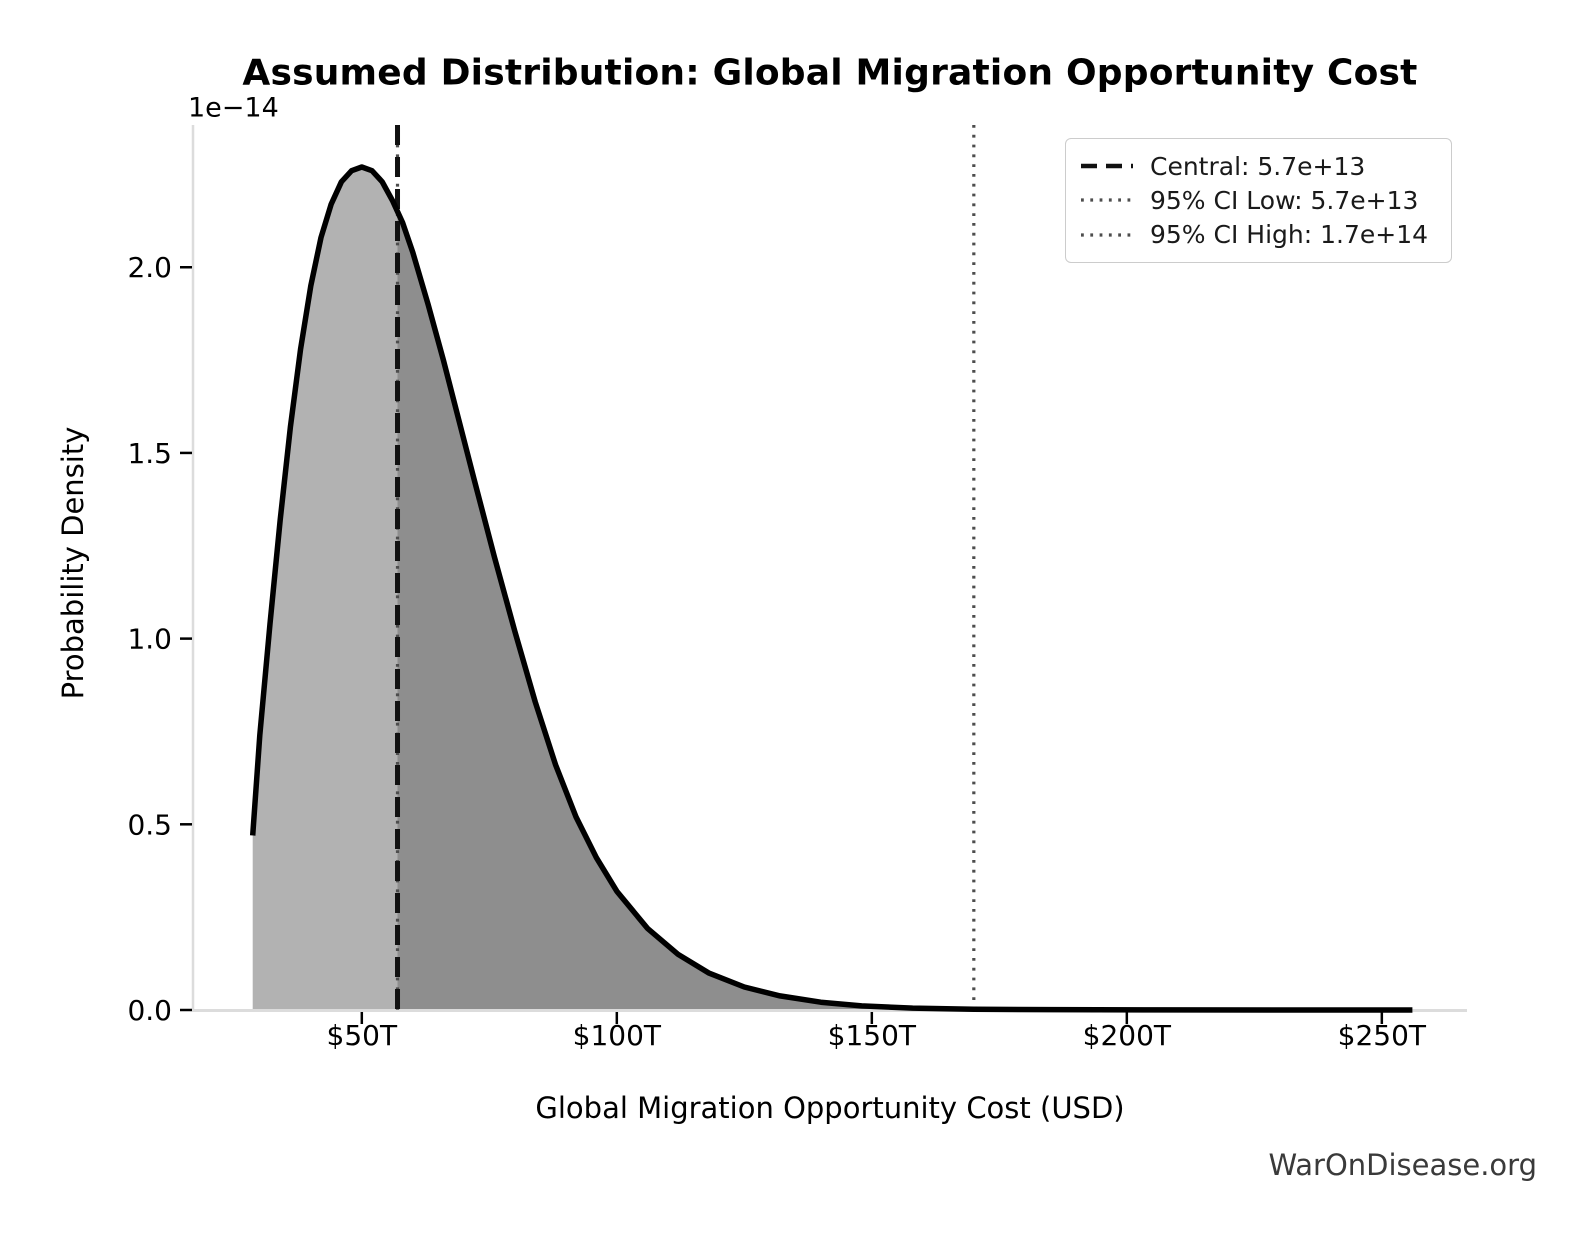 The width and height of the screenshot is (1593, 1234). I want to click on x-axis-label: Global Migration Opportunity Cost (USD), so click(830, 1108).